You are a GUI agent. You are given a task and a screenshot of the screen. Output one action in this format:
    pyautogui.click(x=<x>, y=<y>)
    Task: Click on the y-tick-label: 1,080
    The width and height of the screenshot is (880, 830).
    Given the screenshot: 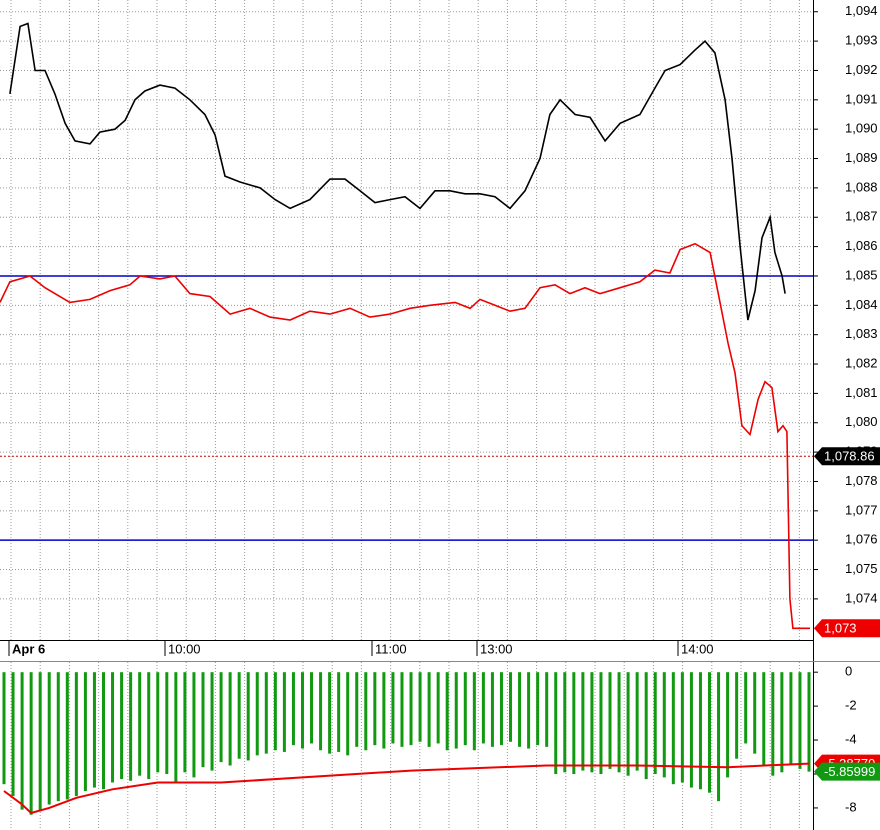 What is the action you would take?
    pyautogui.click(x=861, y=421)
    